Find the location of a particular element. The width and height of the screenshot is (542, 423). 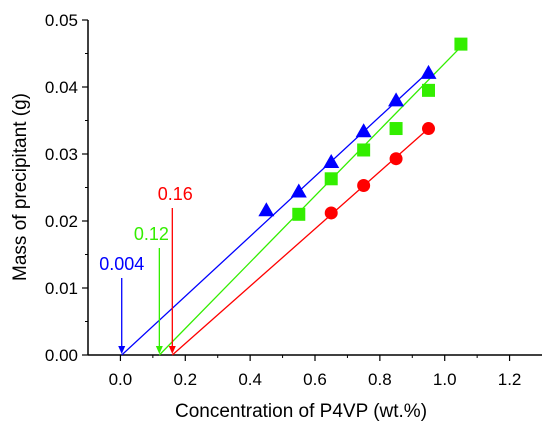

annotation-label: 0.12 is located at coordinates (151, 234).